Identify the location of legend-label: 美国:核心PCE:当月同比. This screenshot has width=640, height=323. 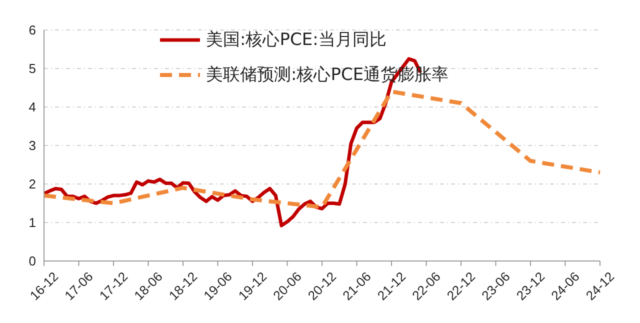
(296, 40).